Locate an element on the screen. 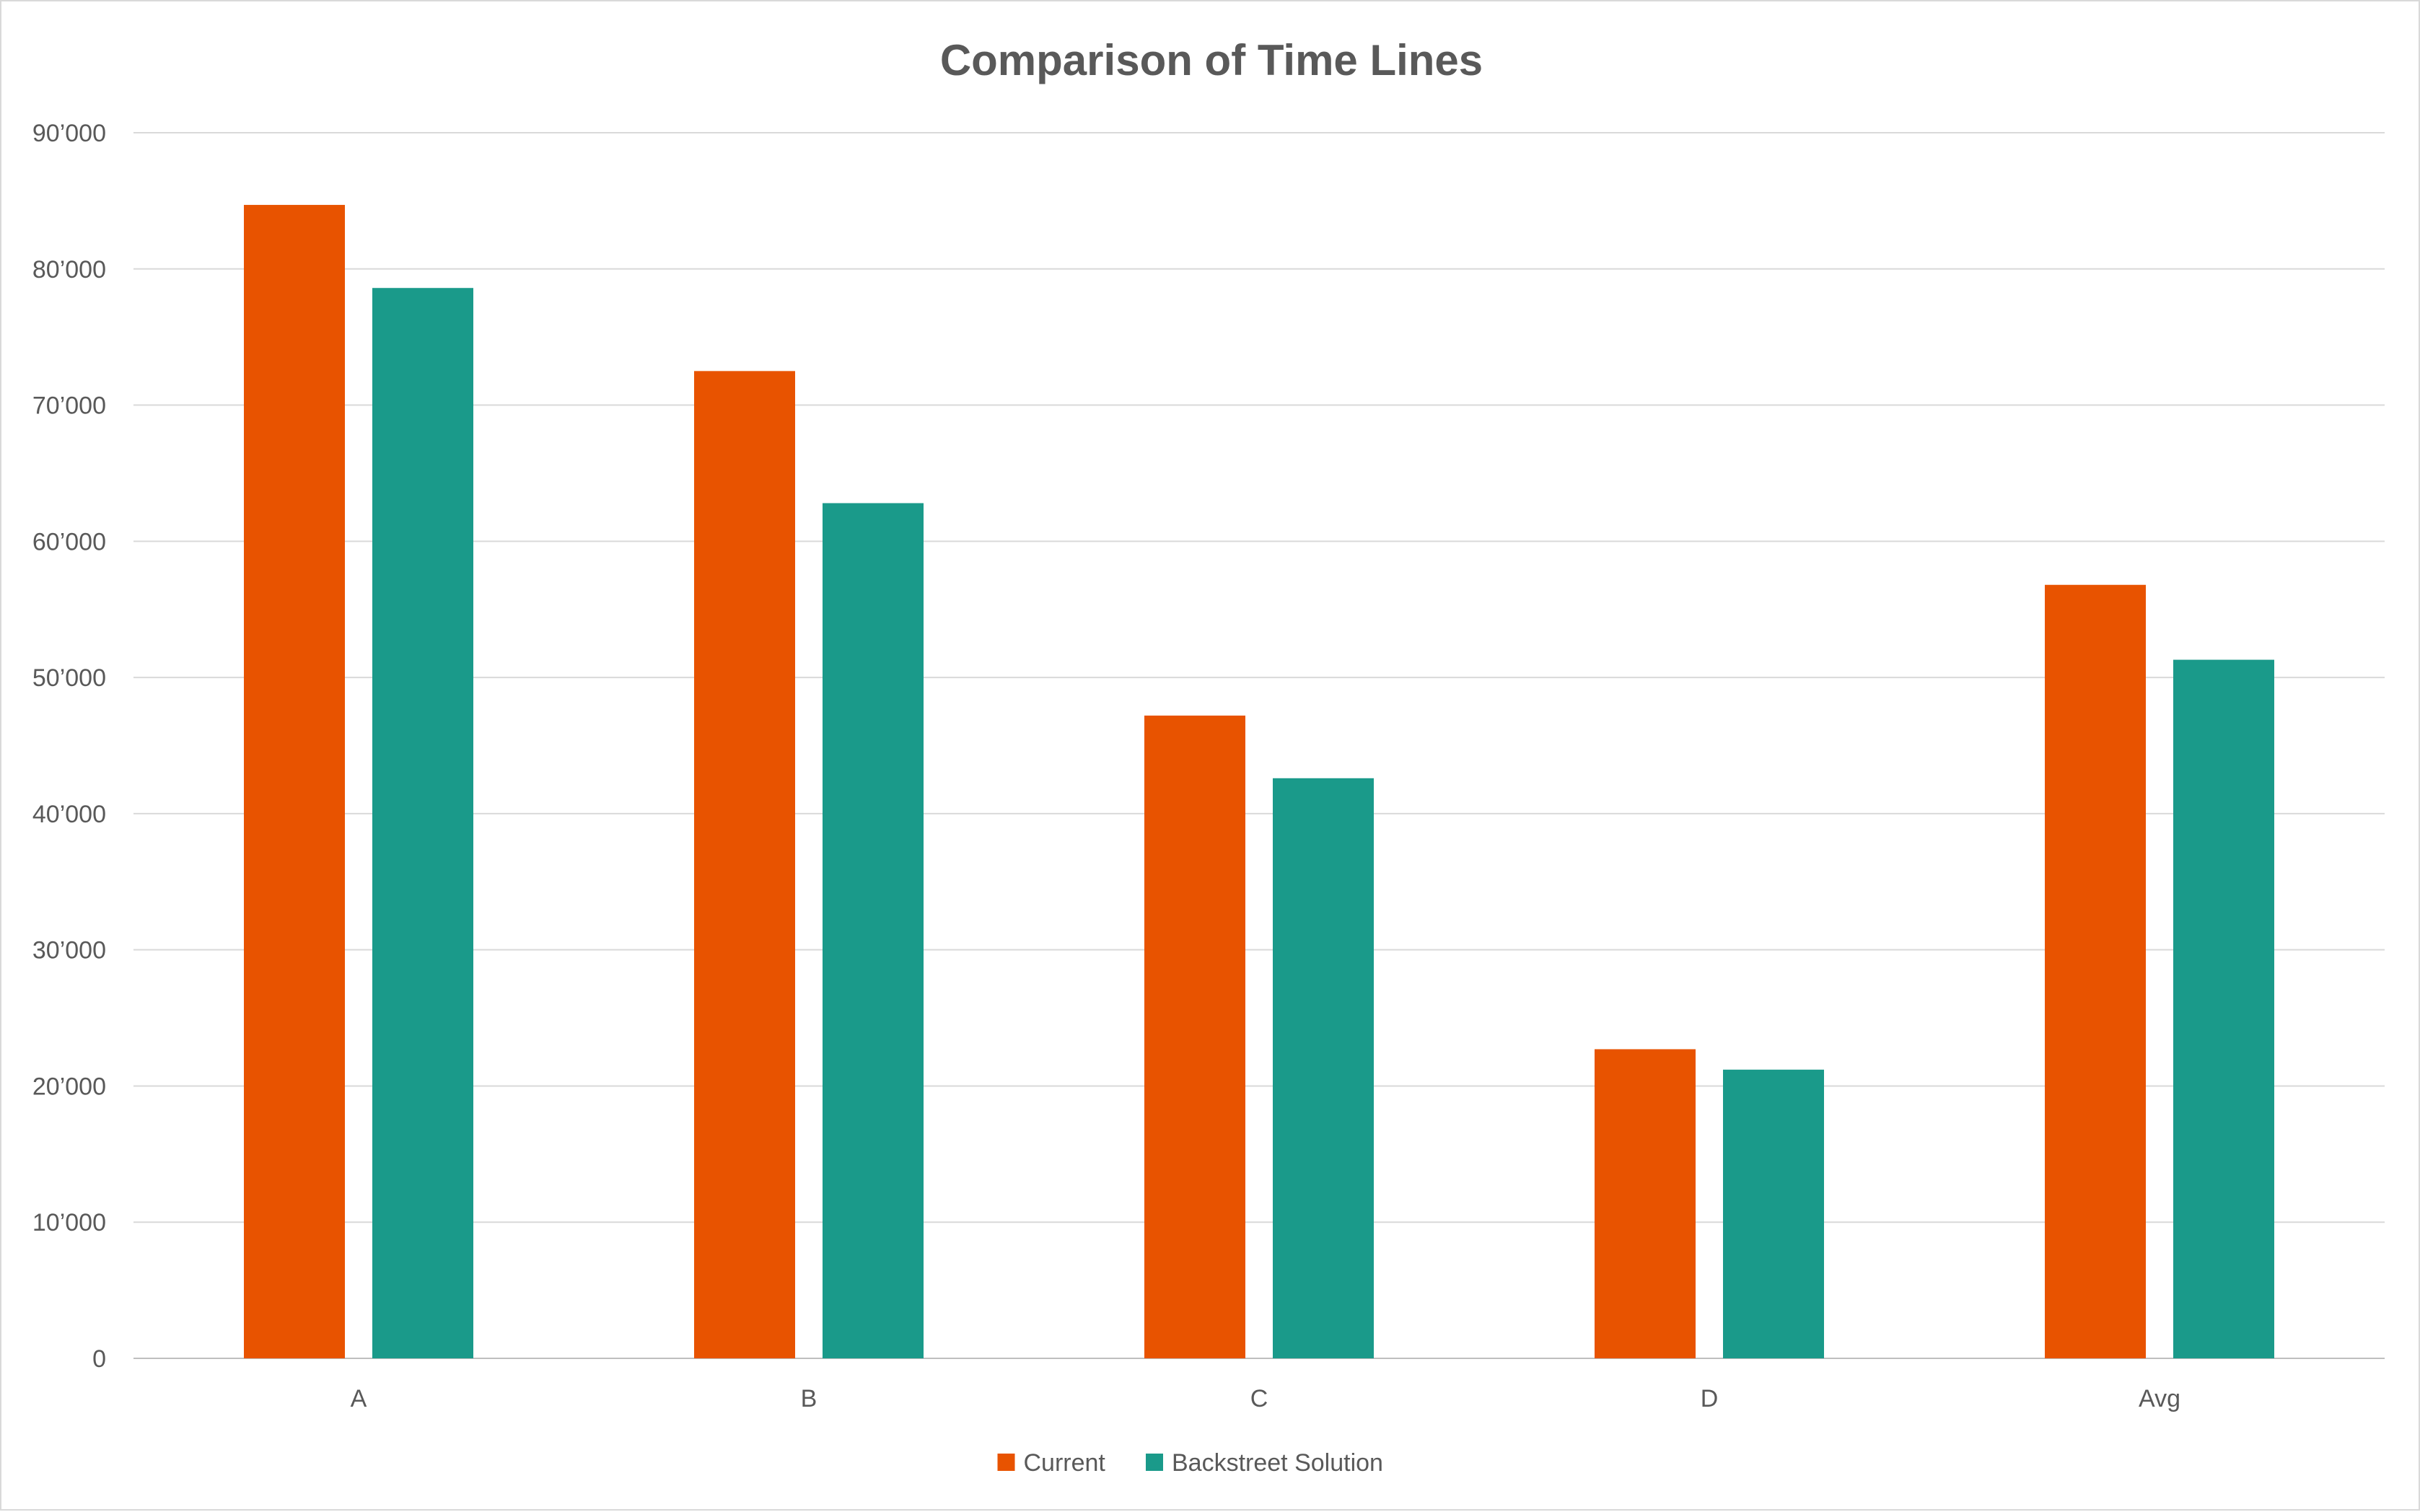 The height and width of the screenshot is (1512, 2420). y-tick-label: 10’000 is located at coordinates (69, 1222).